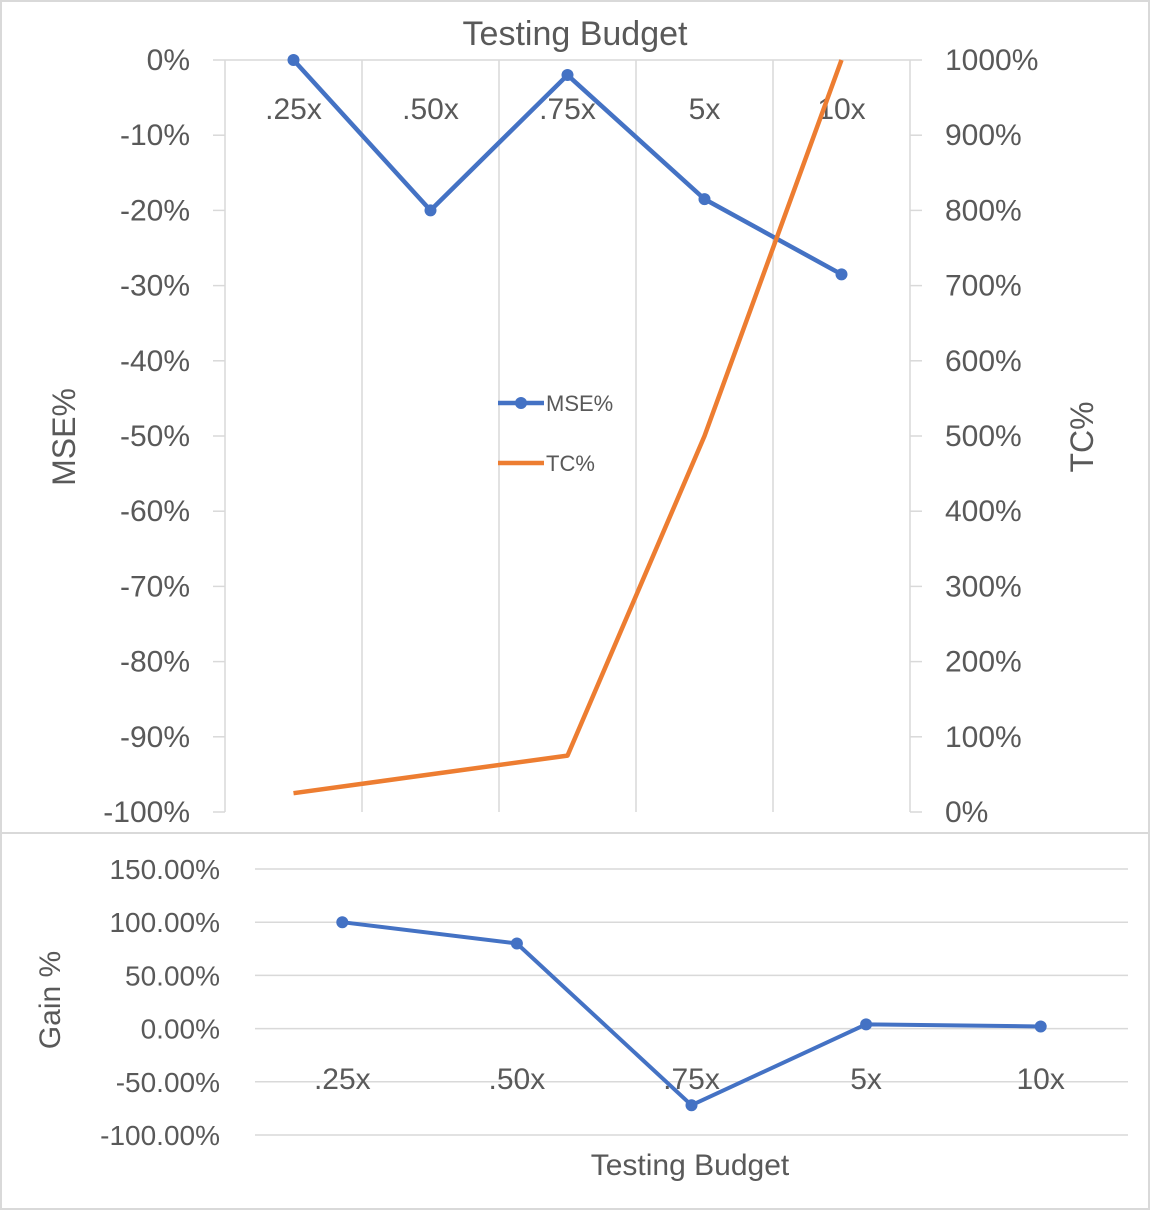  What do you see at coordinates (168, 60) in the screenshot?
I see `y-axis-left-tick-label: 0%` at bounding box center [168, 60].